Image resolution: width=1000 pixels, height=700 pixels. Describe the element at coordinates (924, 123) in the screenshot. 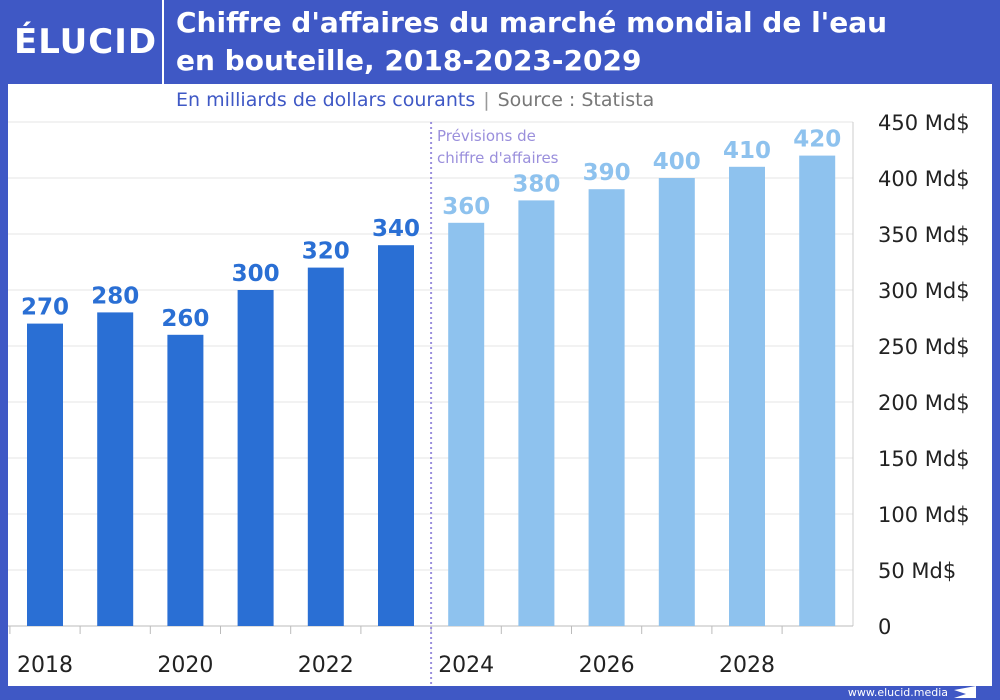

I see `y-tick-label: 450 Md$` at that location.